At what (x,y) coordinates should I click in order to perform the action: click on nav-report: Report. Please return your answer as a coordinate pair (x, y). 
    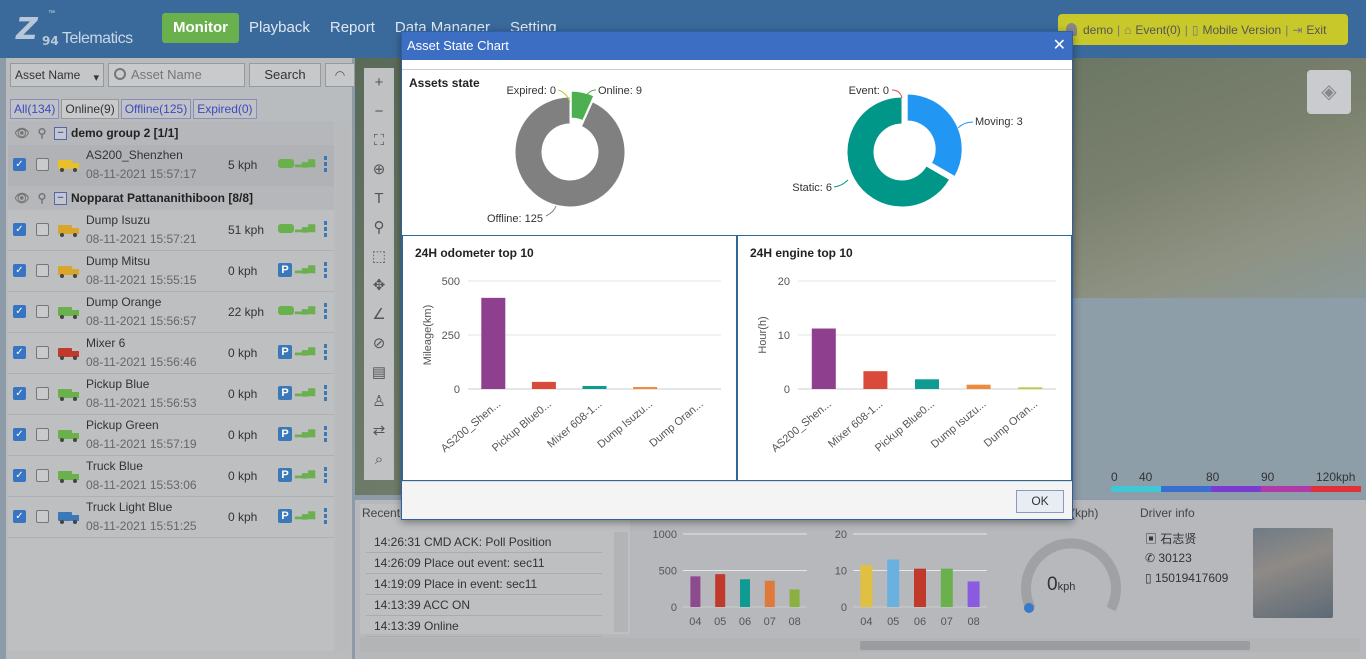
    Looking at the image, I should click on (352, 27).